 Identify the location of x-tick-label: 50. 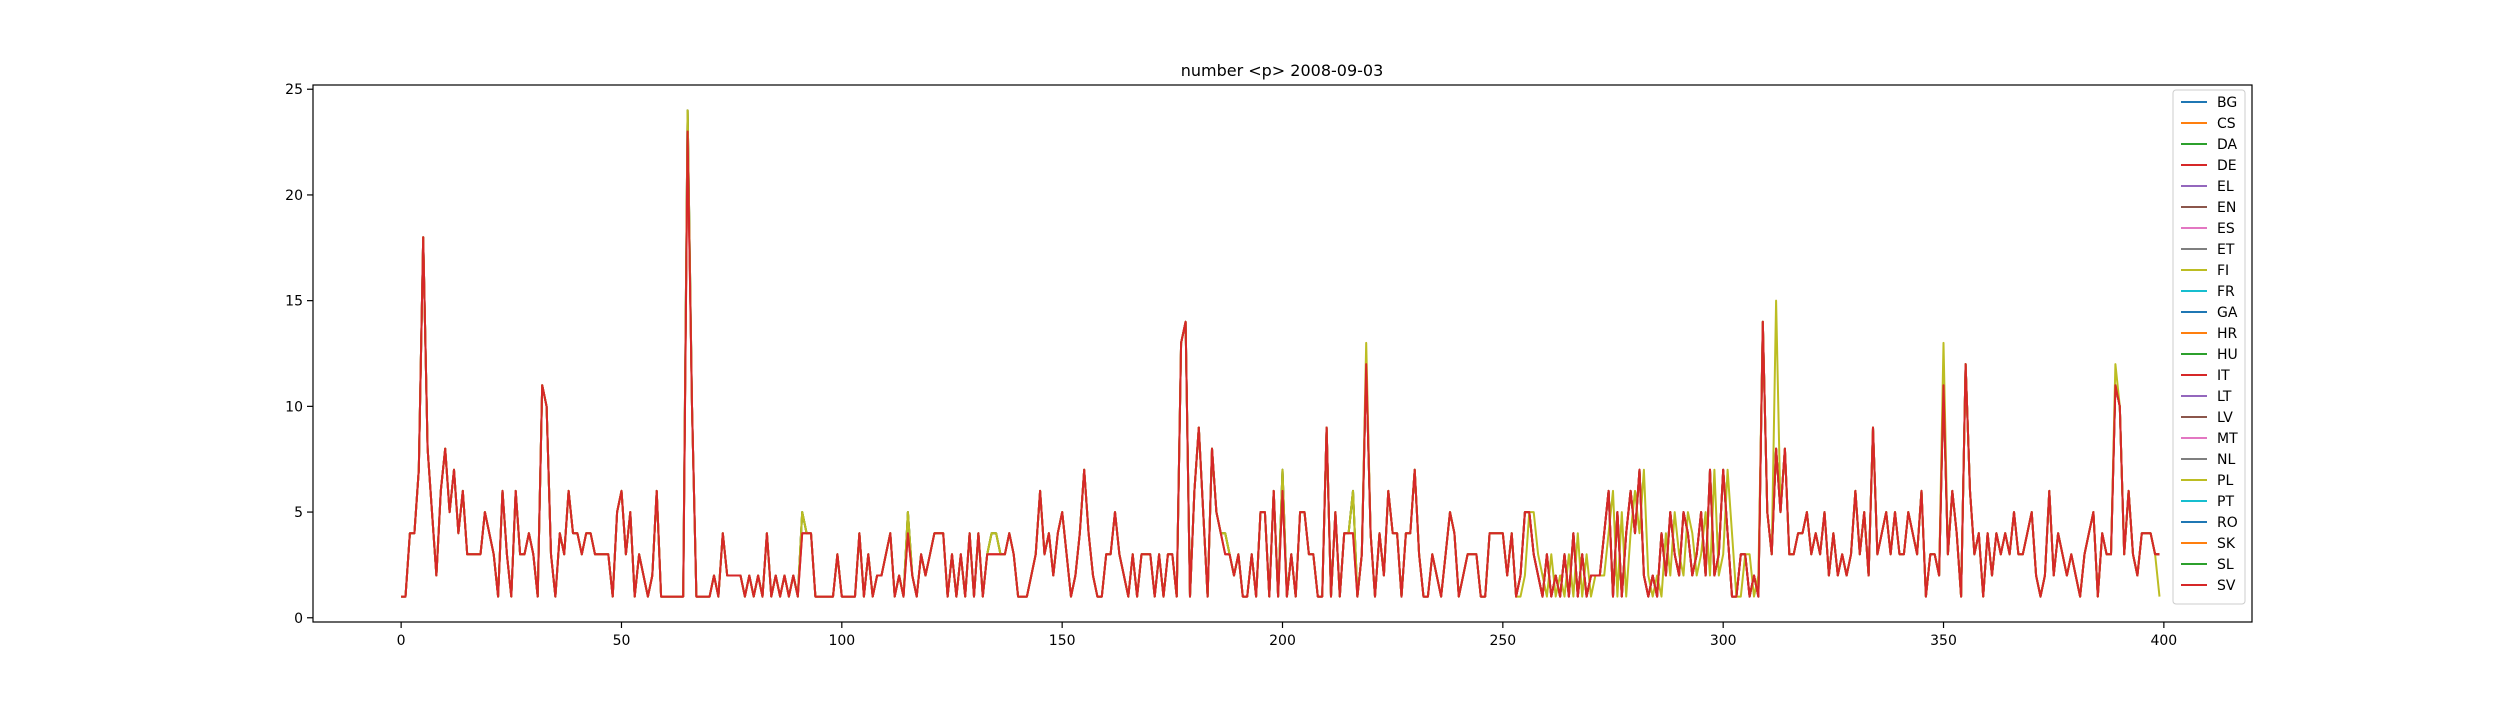
(622, 641).